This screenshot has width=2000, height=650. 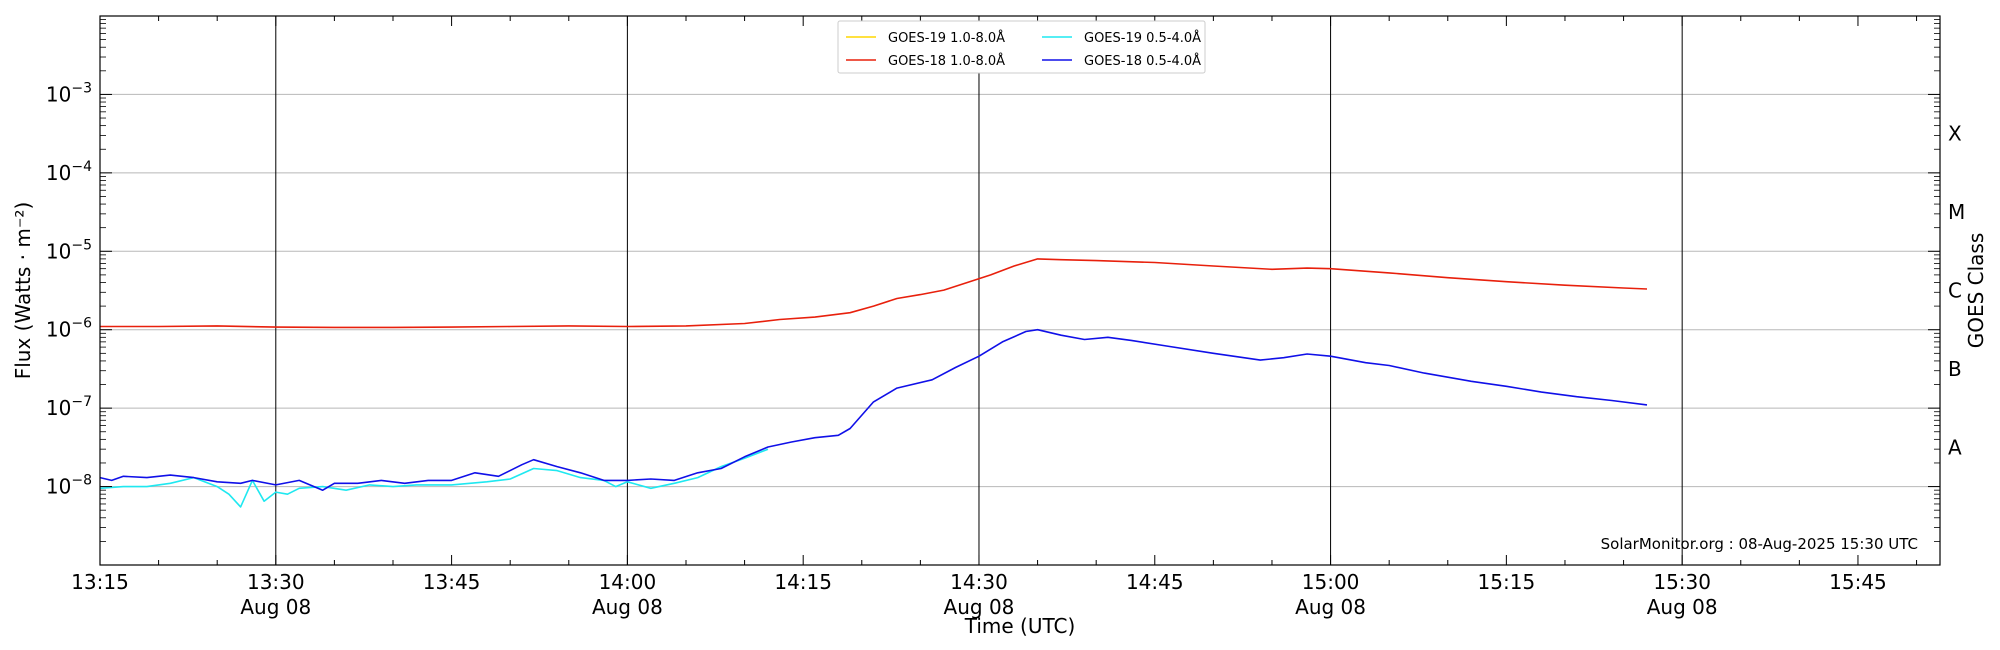 I want to click on y-tick-label: 10⁻⁴, so click(x=69, y=172).